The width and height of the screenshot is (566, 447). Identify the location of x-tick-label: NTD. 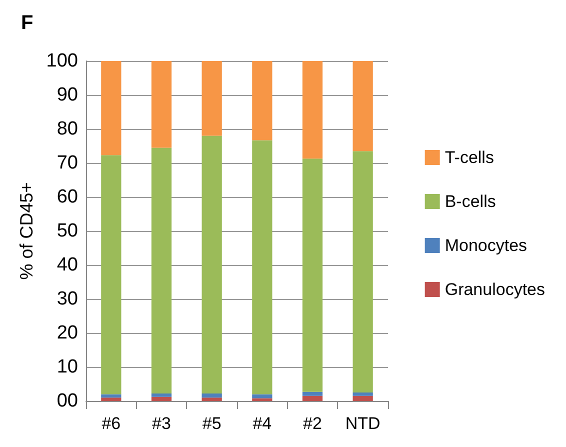
(362, 423).